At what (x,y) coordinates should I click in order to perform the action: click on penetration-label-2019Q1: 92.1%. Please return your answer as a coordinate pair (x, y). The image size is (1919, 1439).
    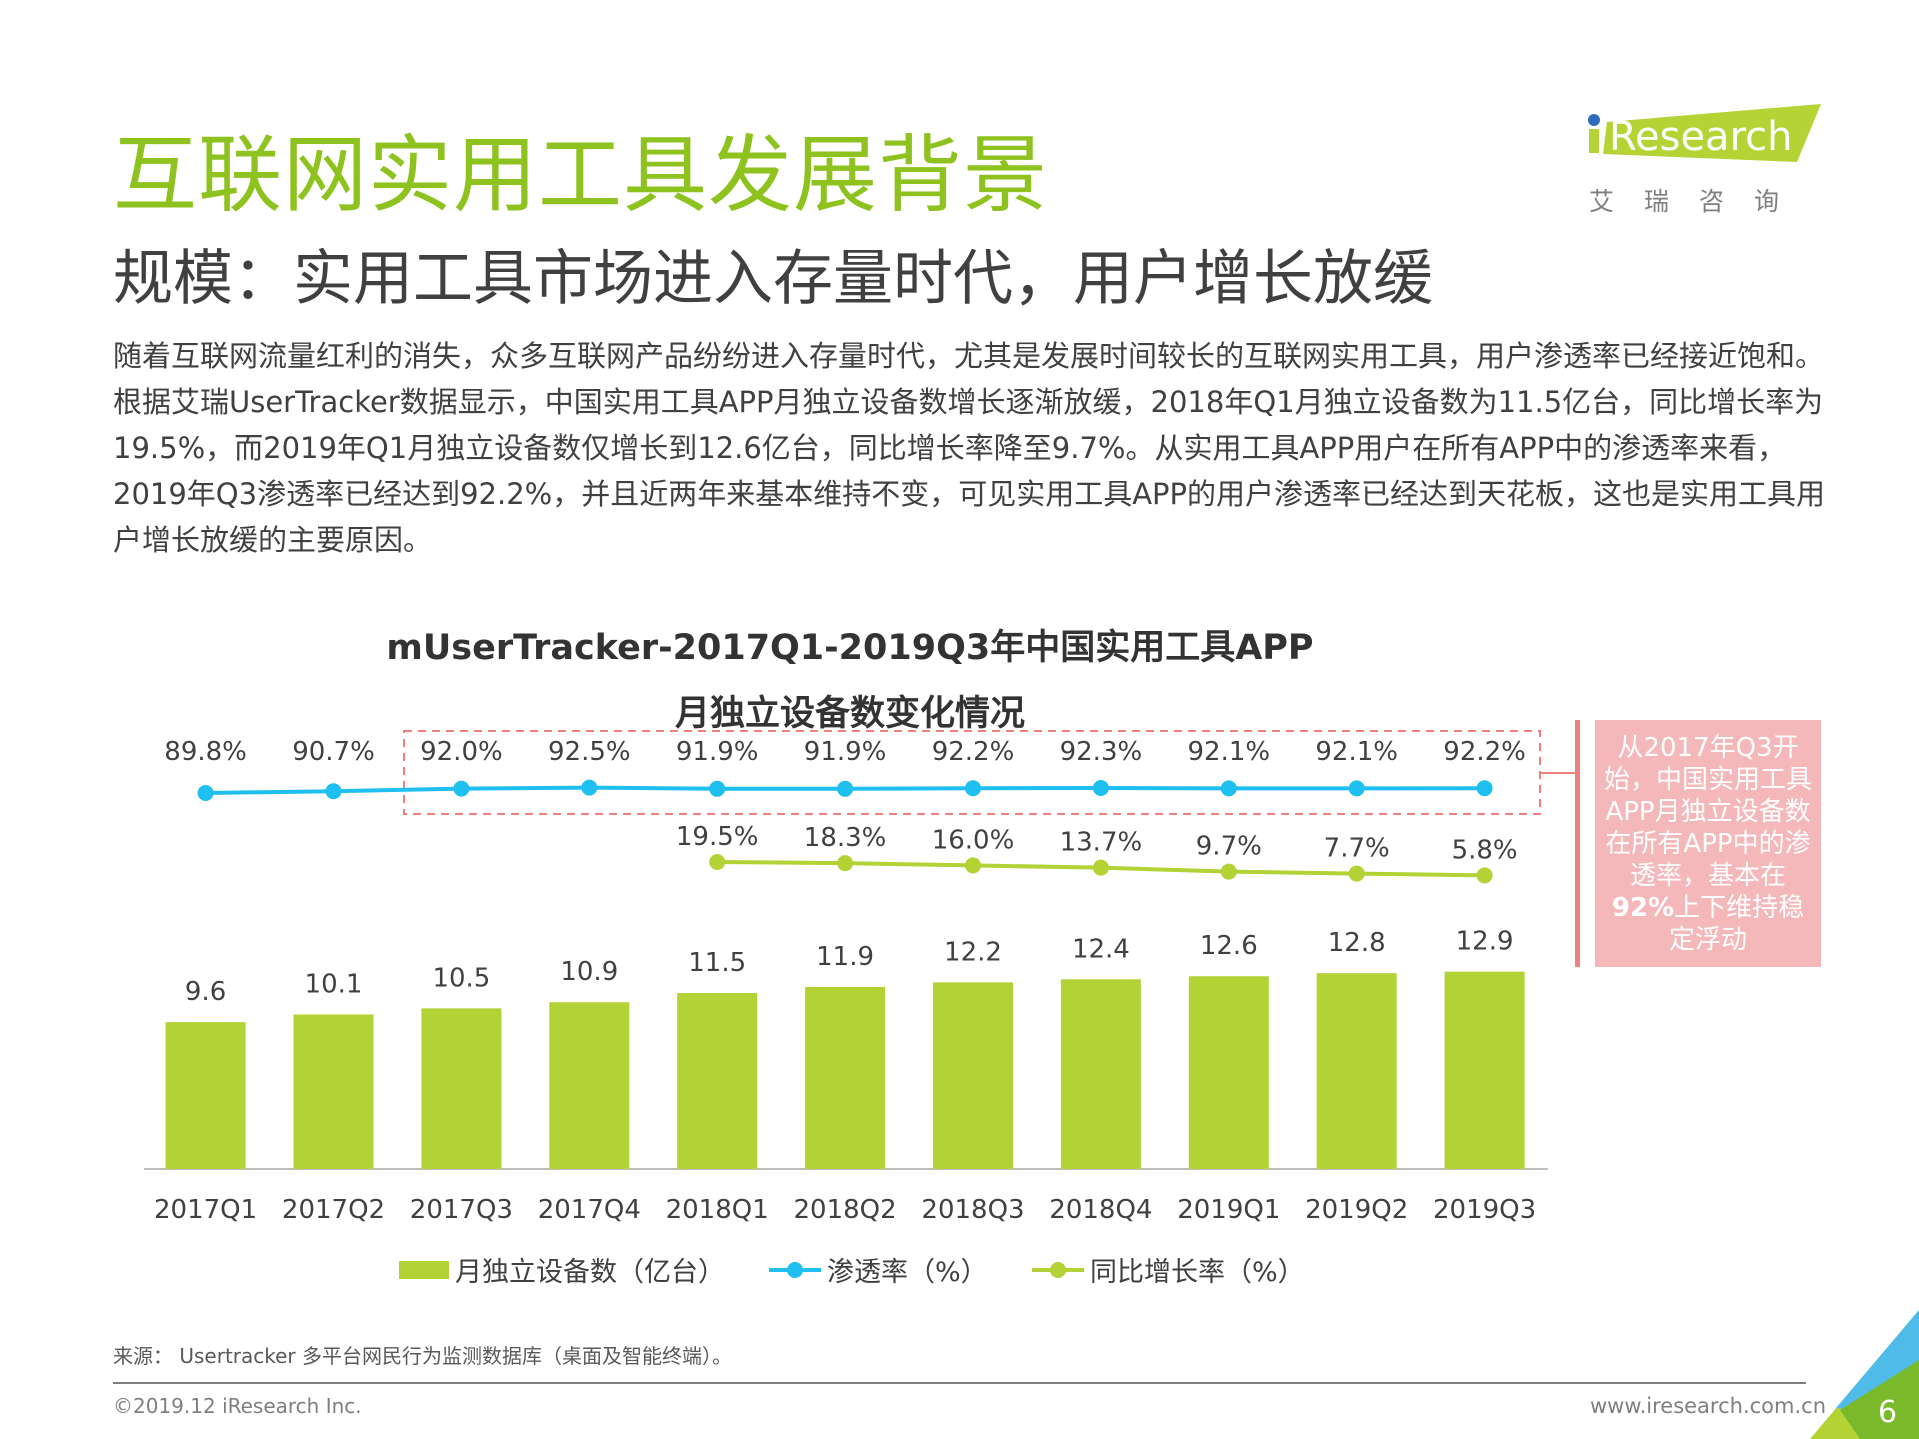
    Looking at the image, I should click on (1228, 752).